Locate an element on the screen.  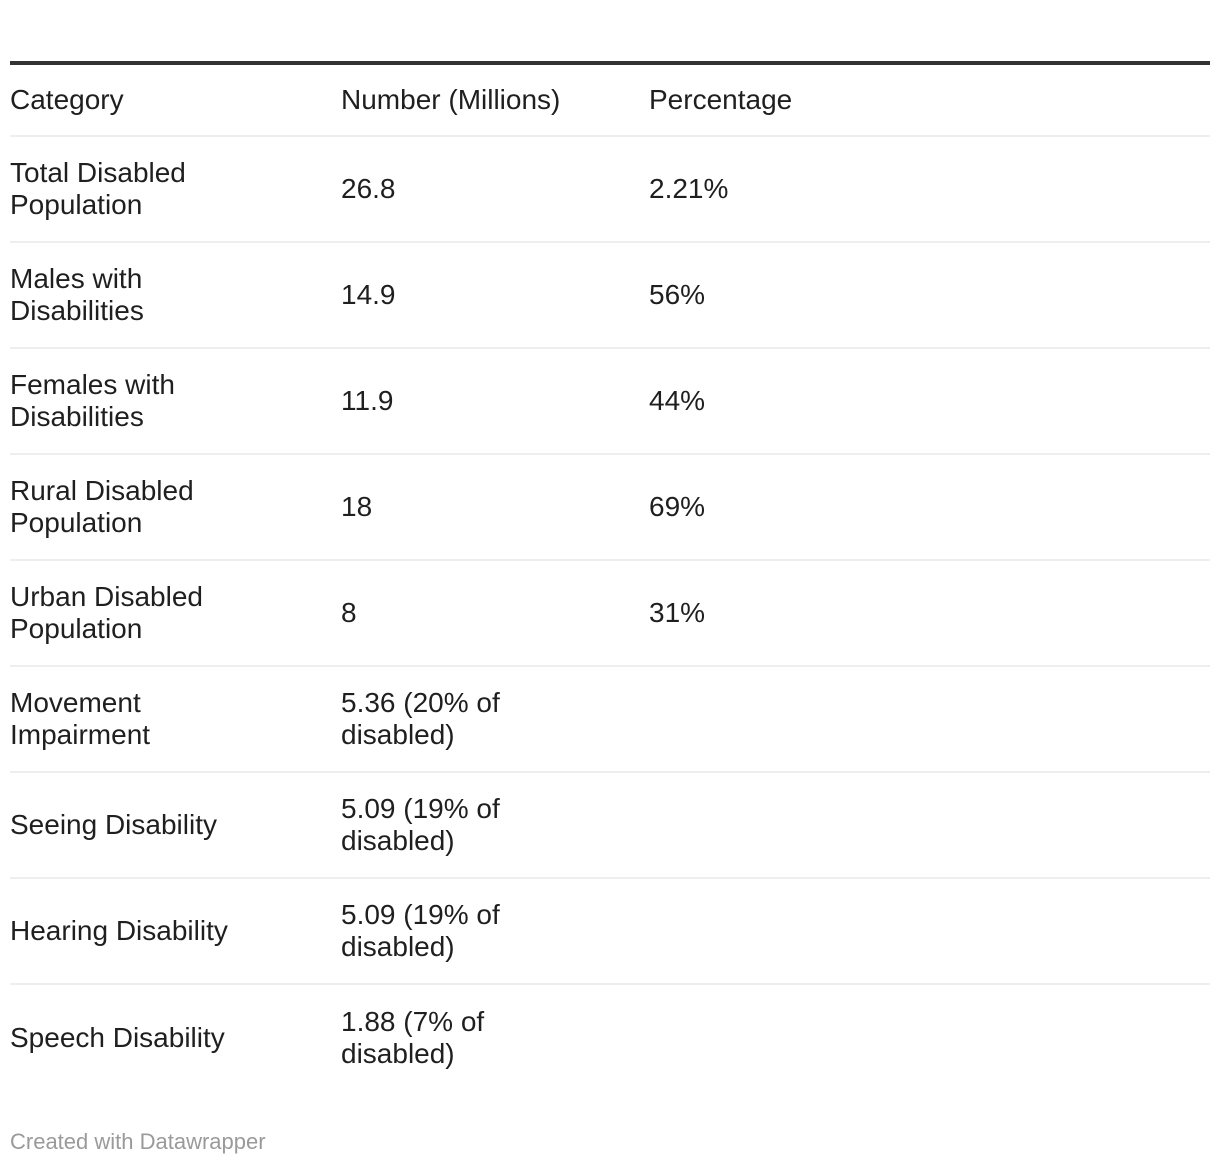
cell-category-text: Rural Disabled Population is located at coordinates (102, 506).